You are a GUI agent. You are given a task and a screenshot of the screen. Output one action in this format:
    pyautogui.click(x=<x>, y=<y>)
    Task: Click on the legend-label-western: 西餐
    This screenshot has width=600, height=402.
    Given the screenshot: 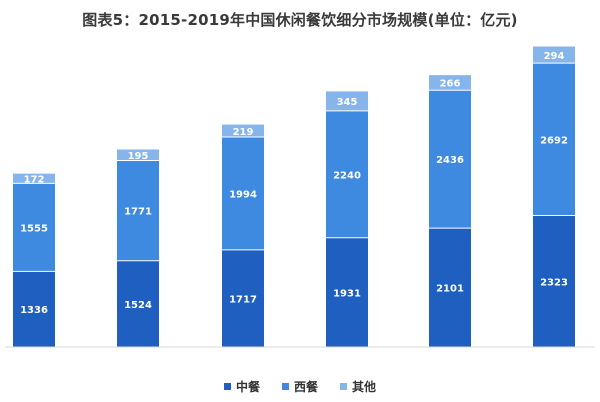 What is the action you would take?
    pyautogui.click(x=305, y=387)
    